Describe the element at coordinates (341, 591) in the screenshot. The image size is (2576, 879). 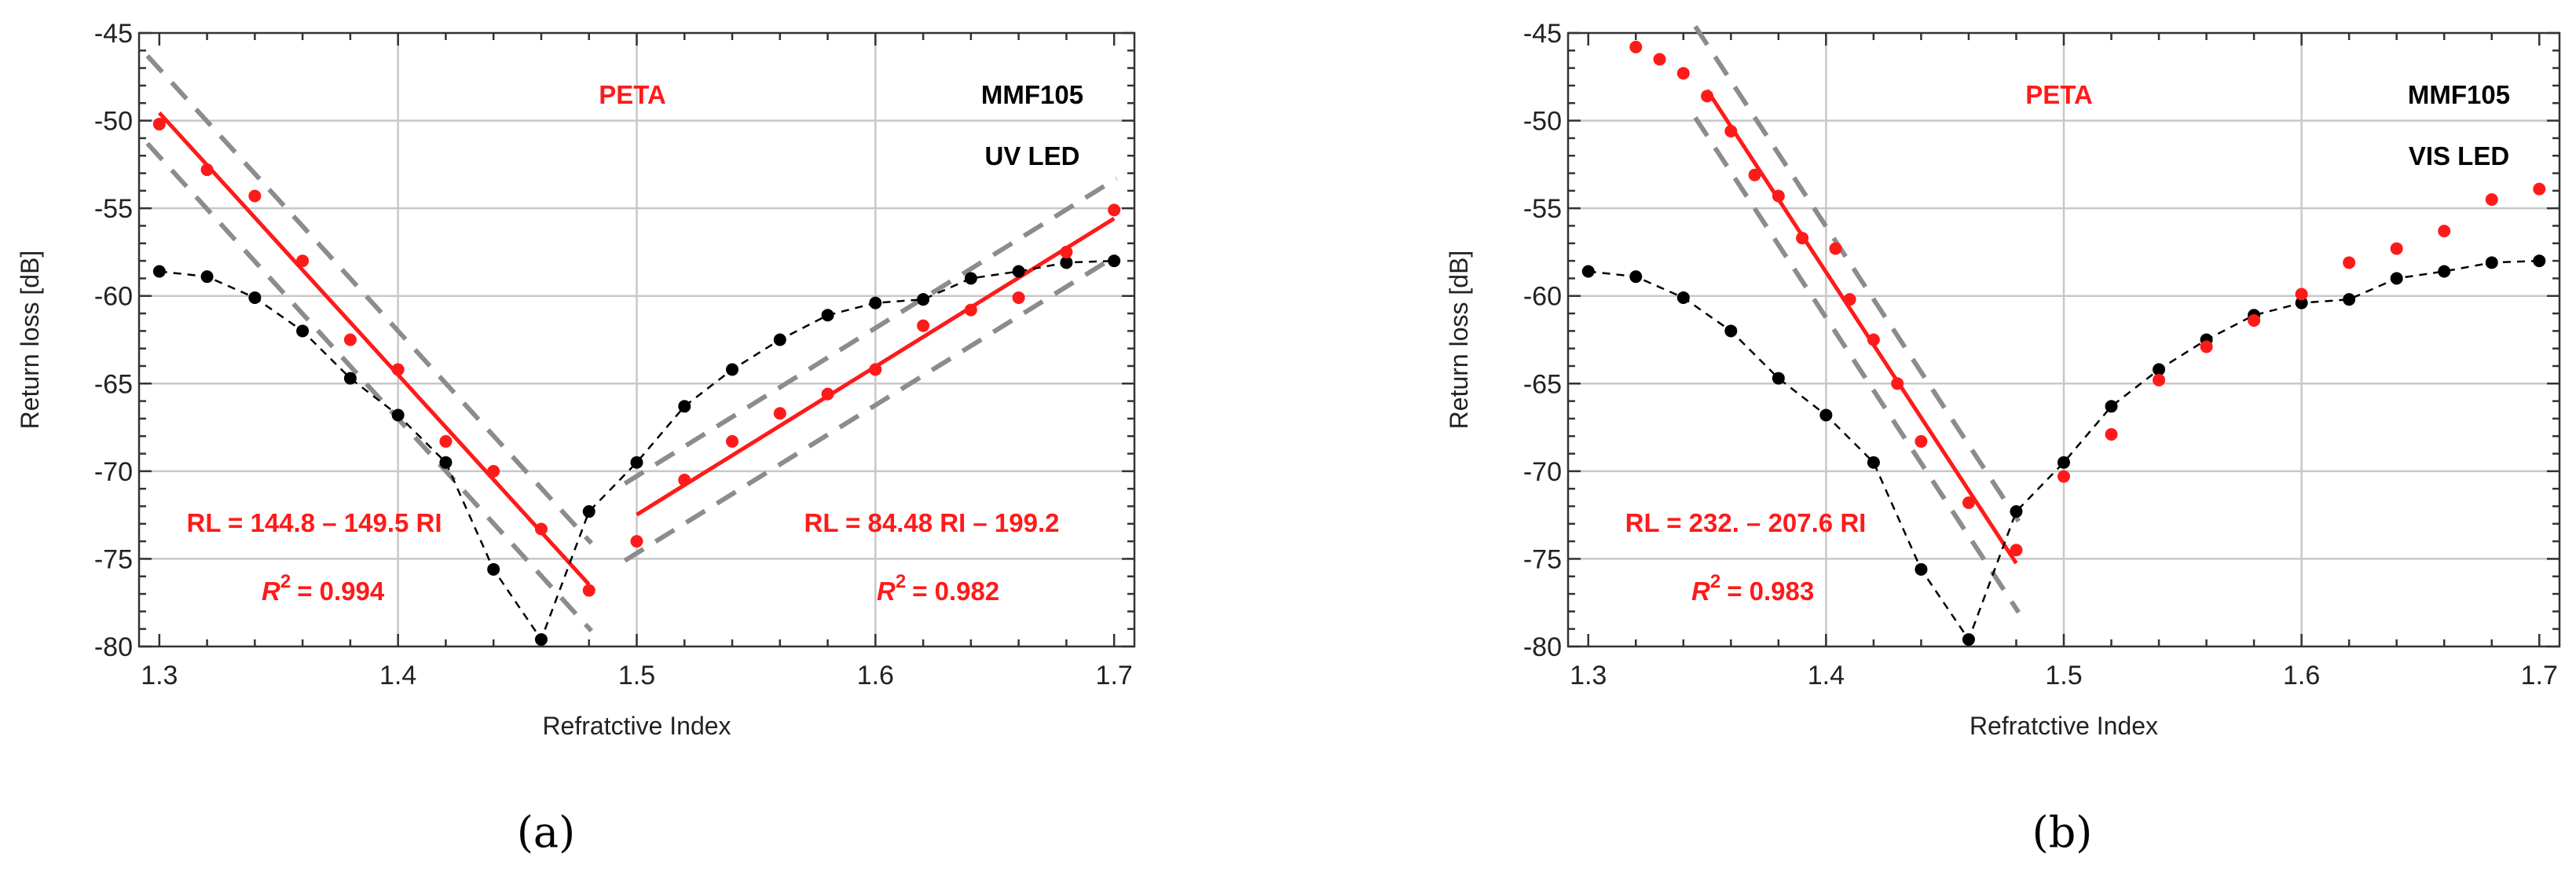
I see `r-squared-value: = 0.994` at that location.